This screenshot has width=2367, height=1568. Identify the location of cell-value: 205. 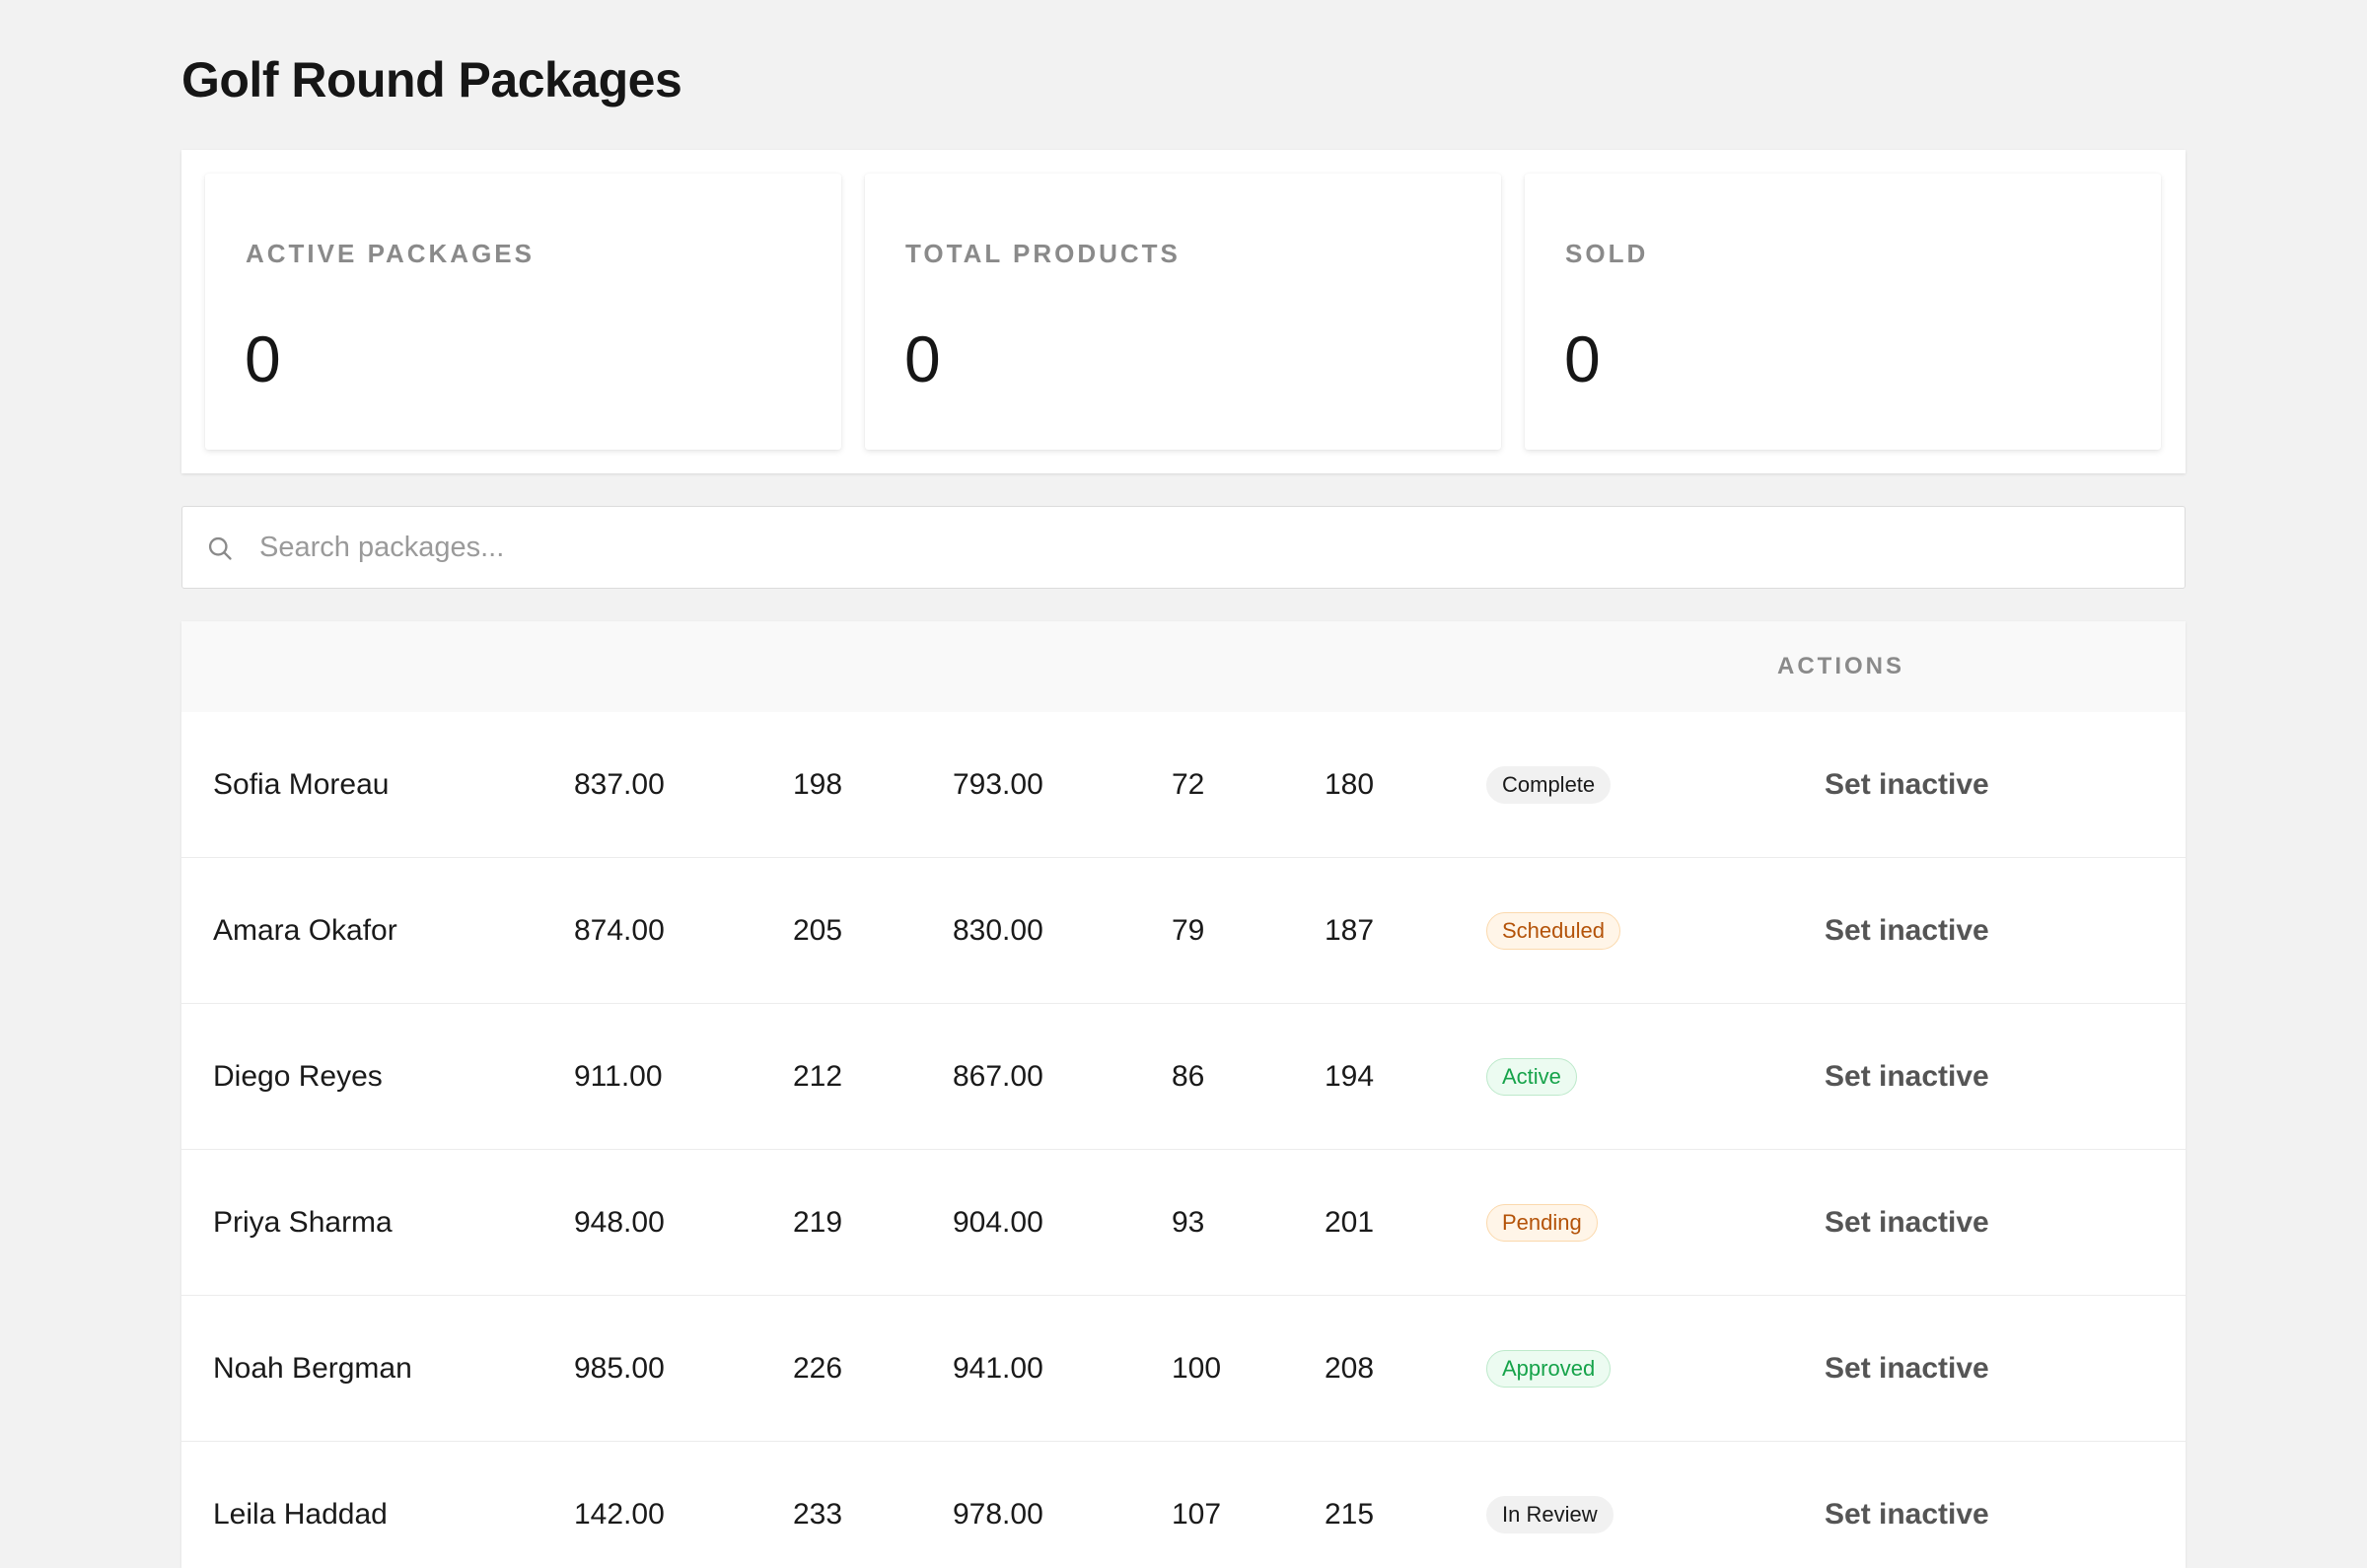
(818, 930).